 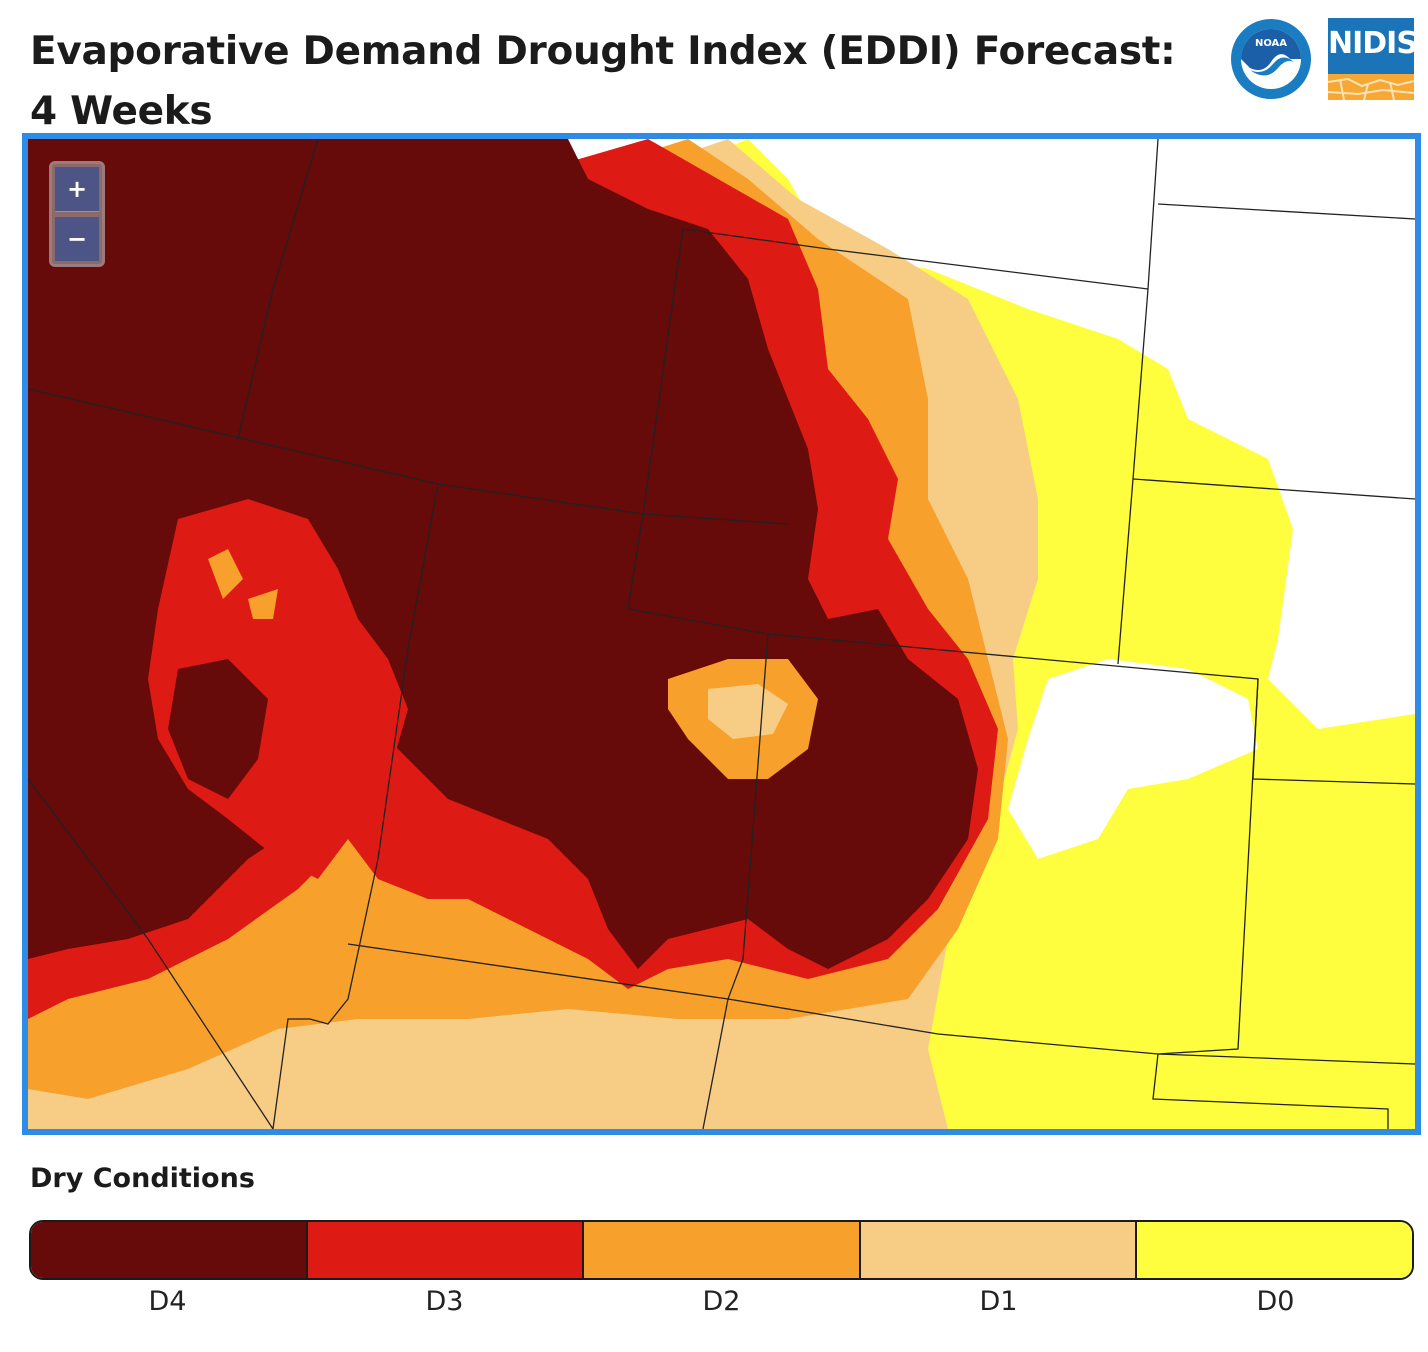 I want to click on legend-color-bar, so click(x=721, y=1250).